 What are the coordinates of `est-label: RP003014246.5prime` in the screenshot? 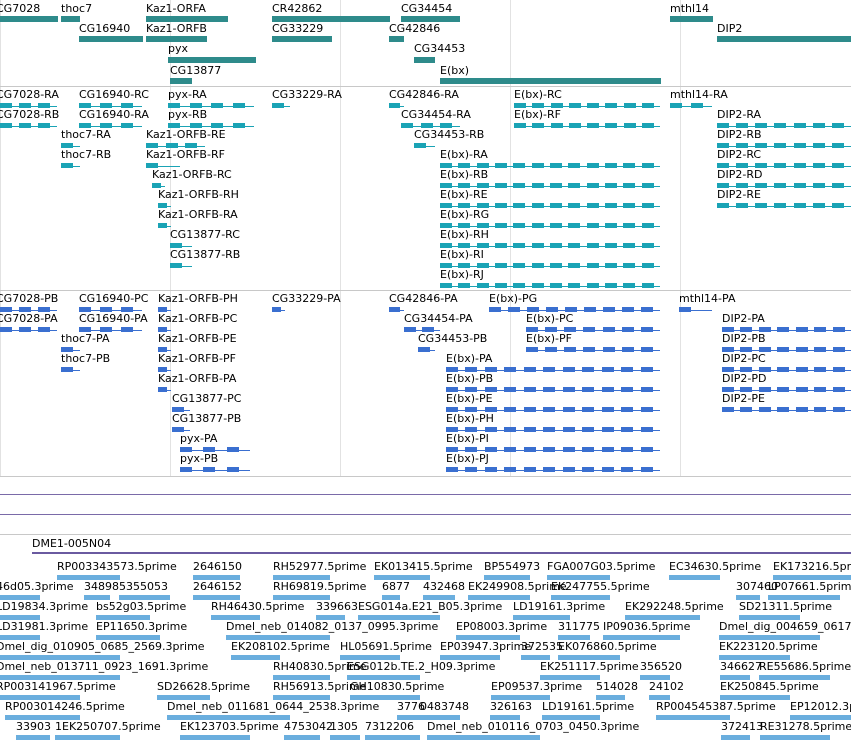 It's located at (65, 706).